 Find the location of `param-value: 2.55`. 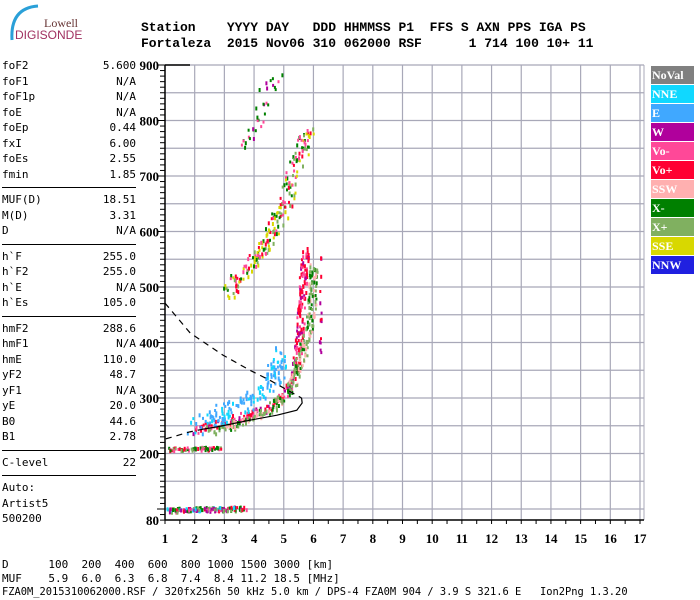

param-value: 2.55 is located at coordinates (123, 158).